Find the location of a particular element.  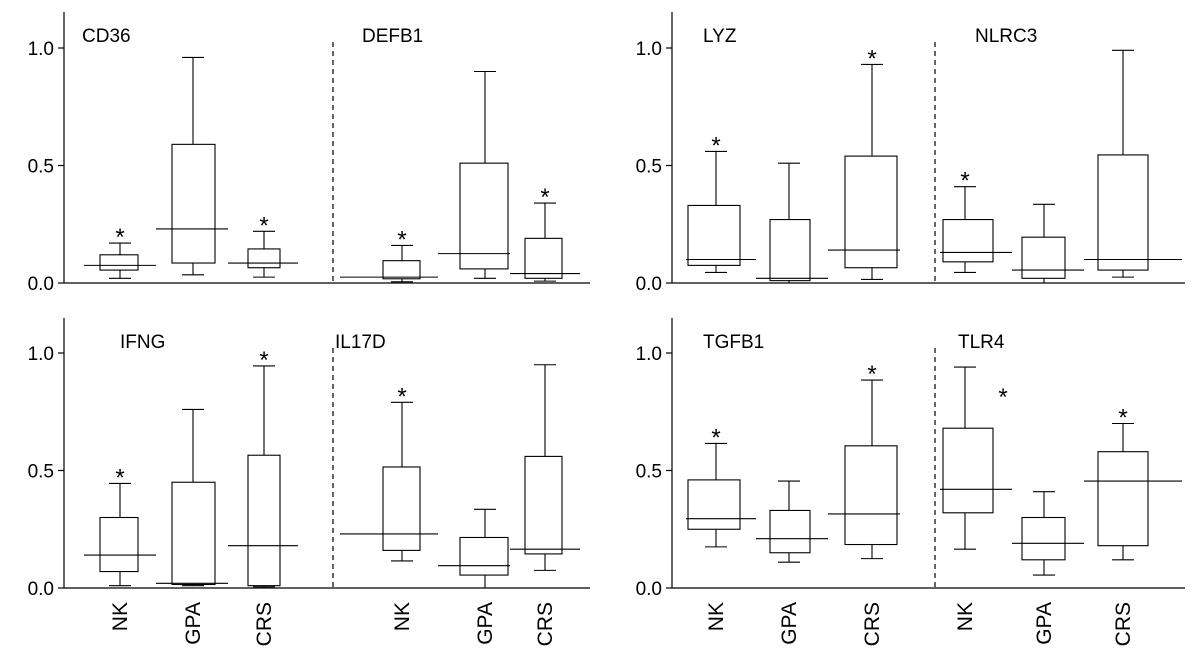

gene-label: NLRC3 is located at coordinates (1006, 36).